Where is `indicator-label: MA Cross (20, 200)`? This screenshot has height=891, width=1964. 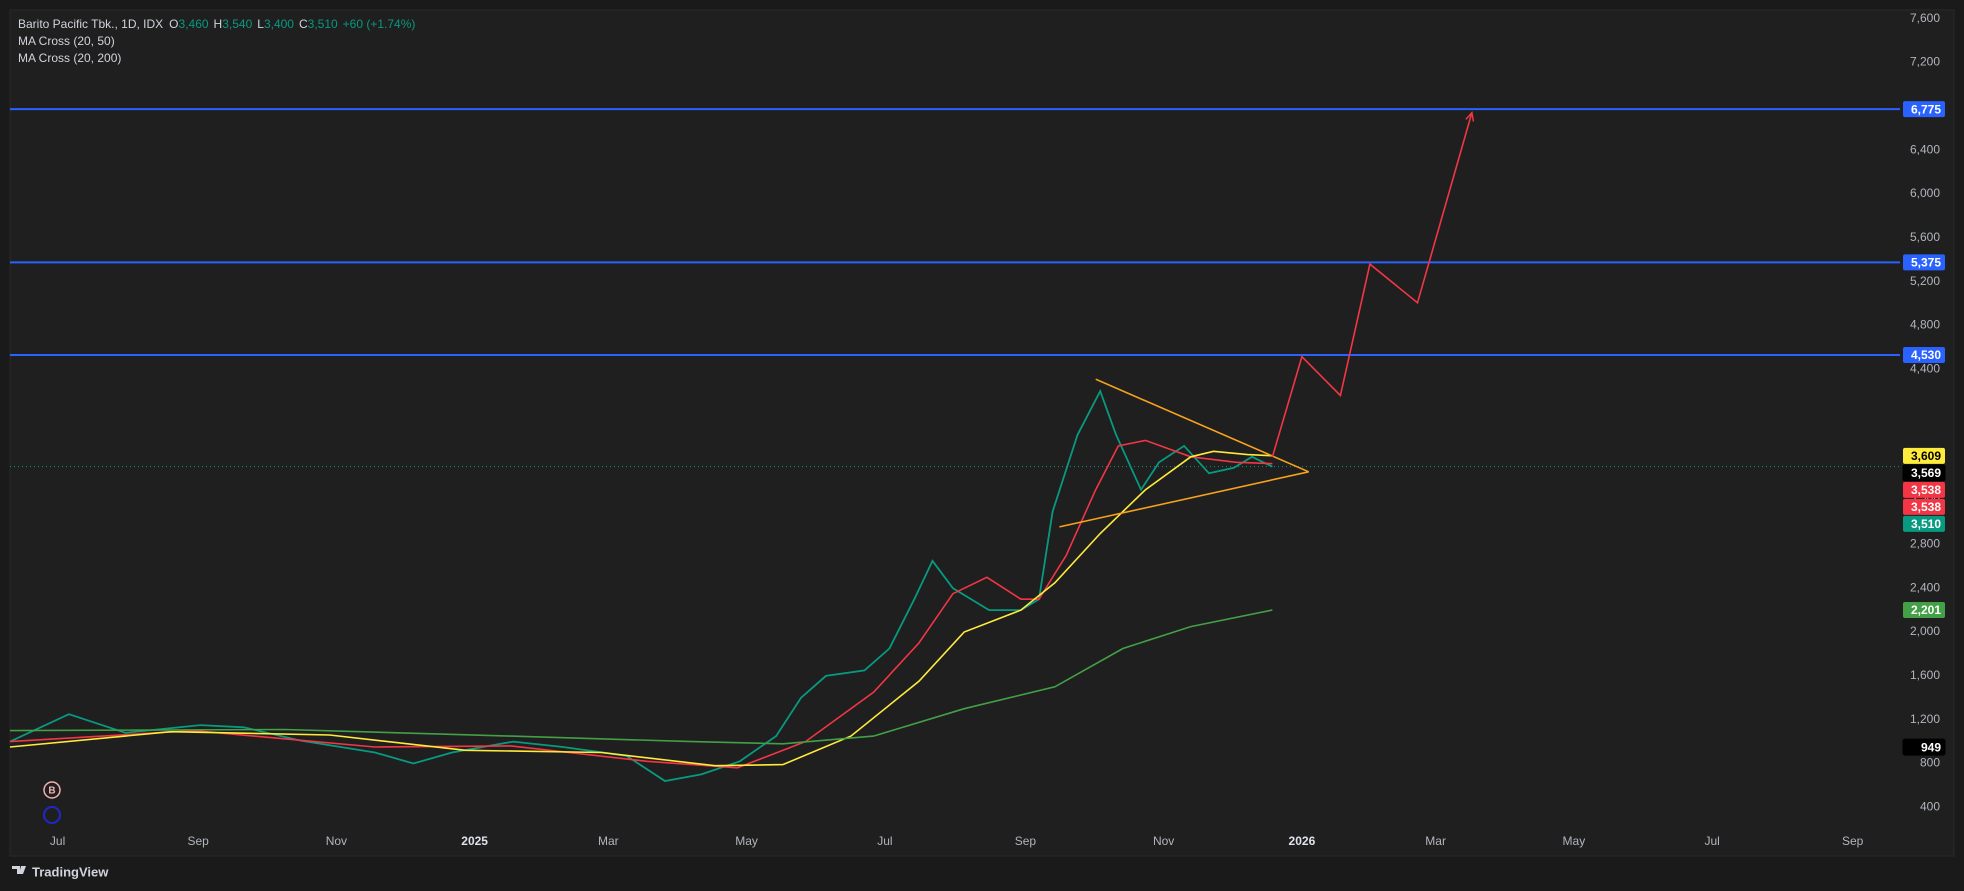 indicator-label: MA Cross (20, 200) is located at coordinates (69, 58).